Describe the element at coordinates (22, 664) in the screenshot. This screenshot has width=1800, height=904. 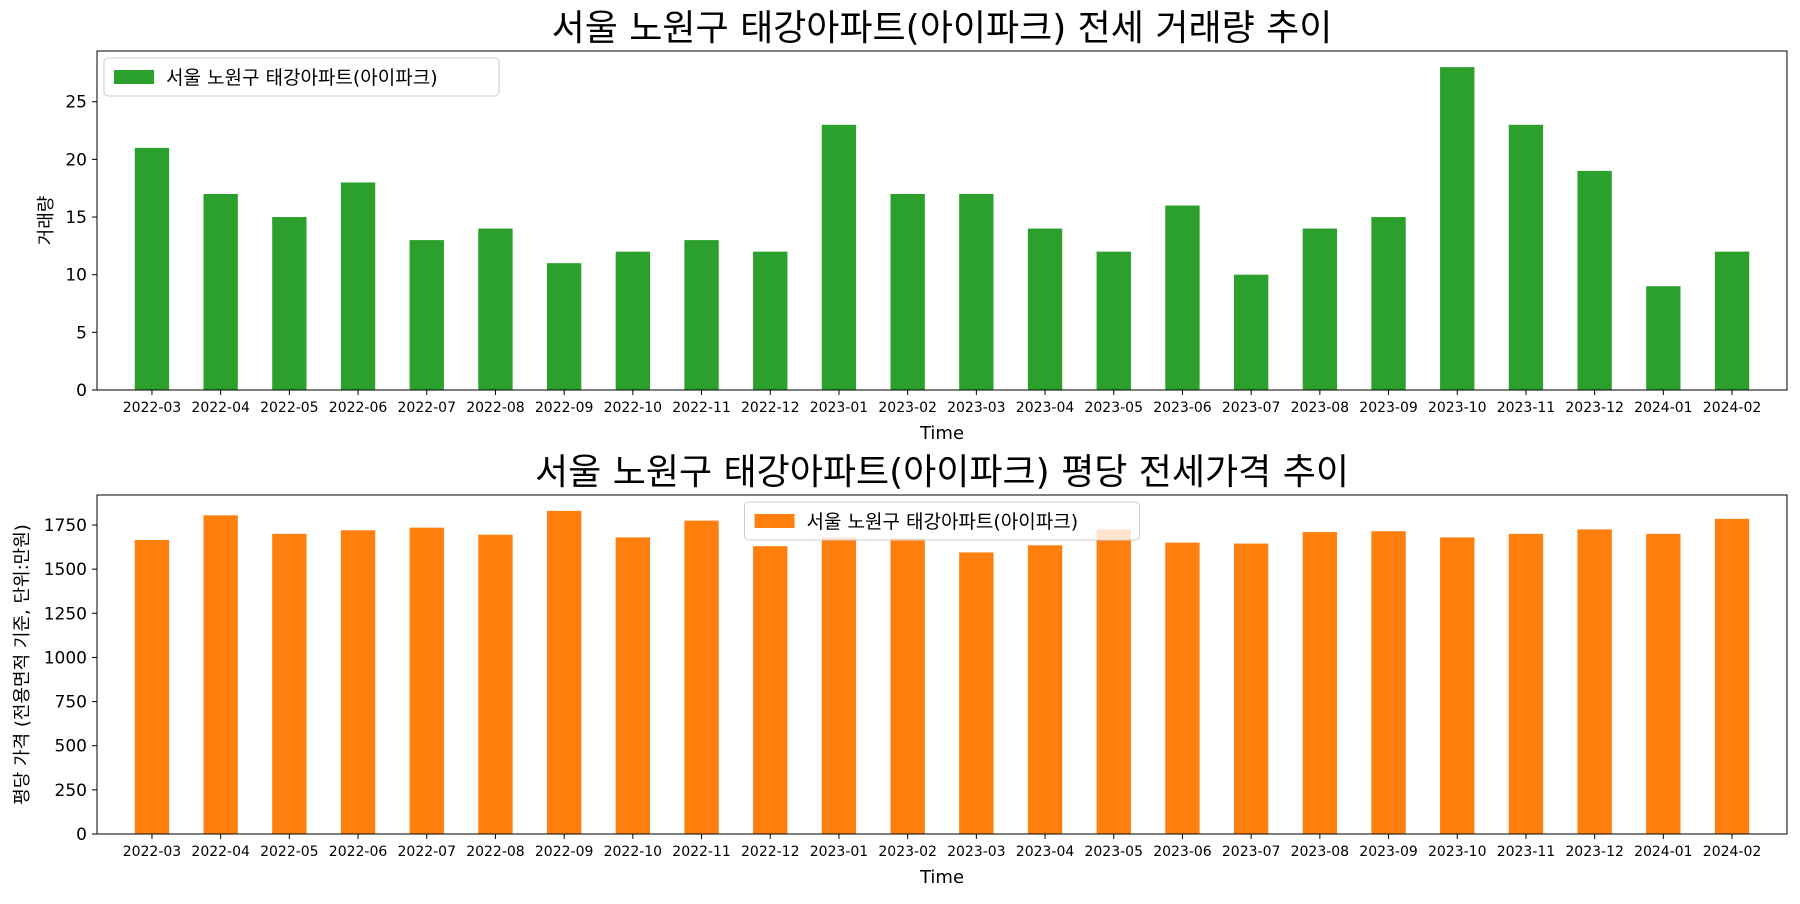
I see `y-axis-label: 평당 가격 (전용면적 기준, 단위:만원)` at that location.